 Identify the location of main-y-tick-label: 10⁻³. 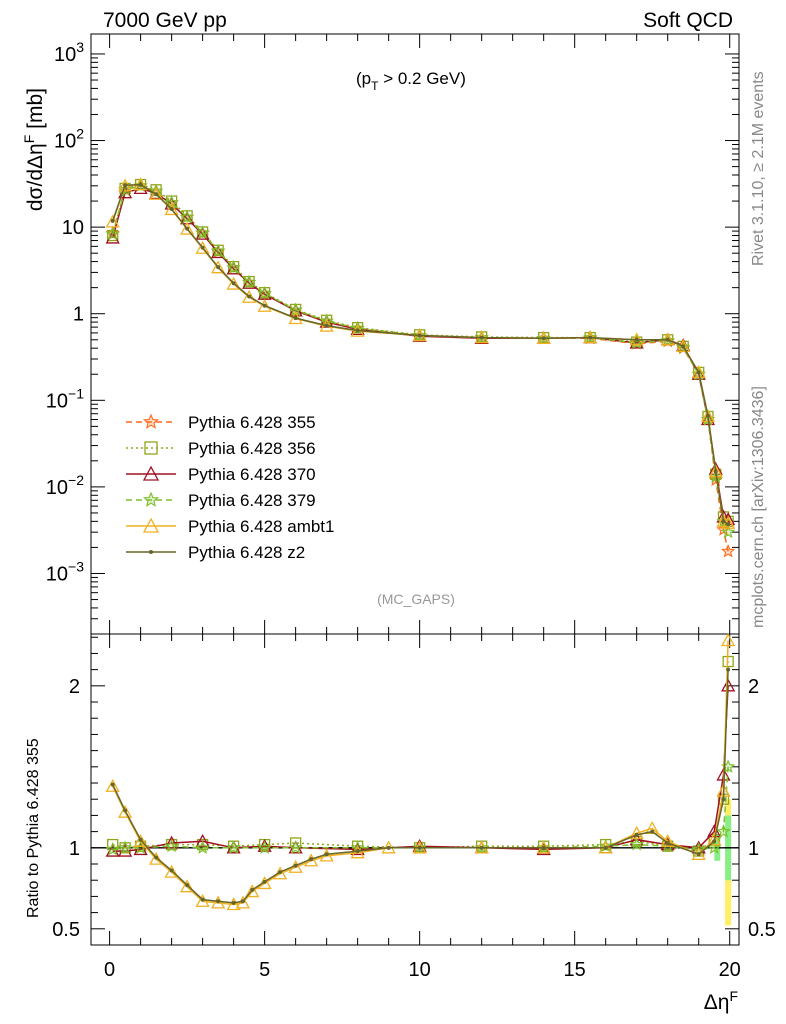
(65, 571).